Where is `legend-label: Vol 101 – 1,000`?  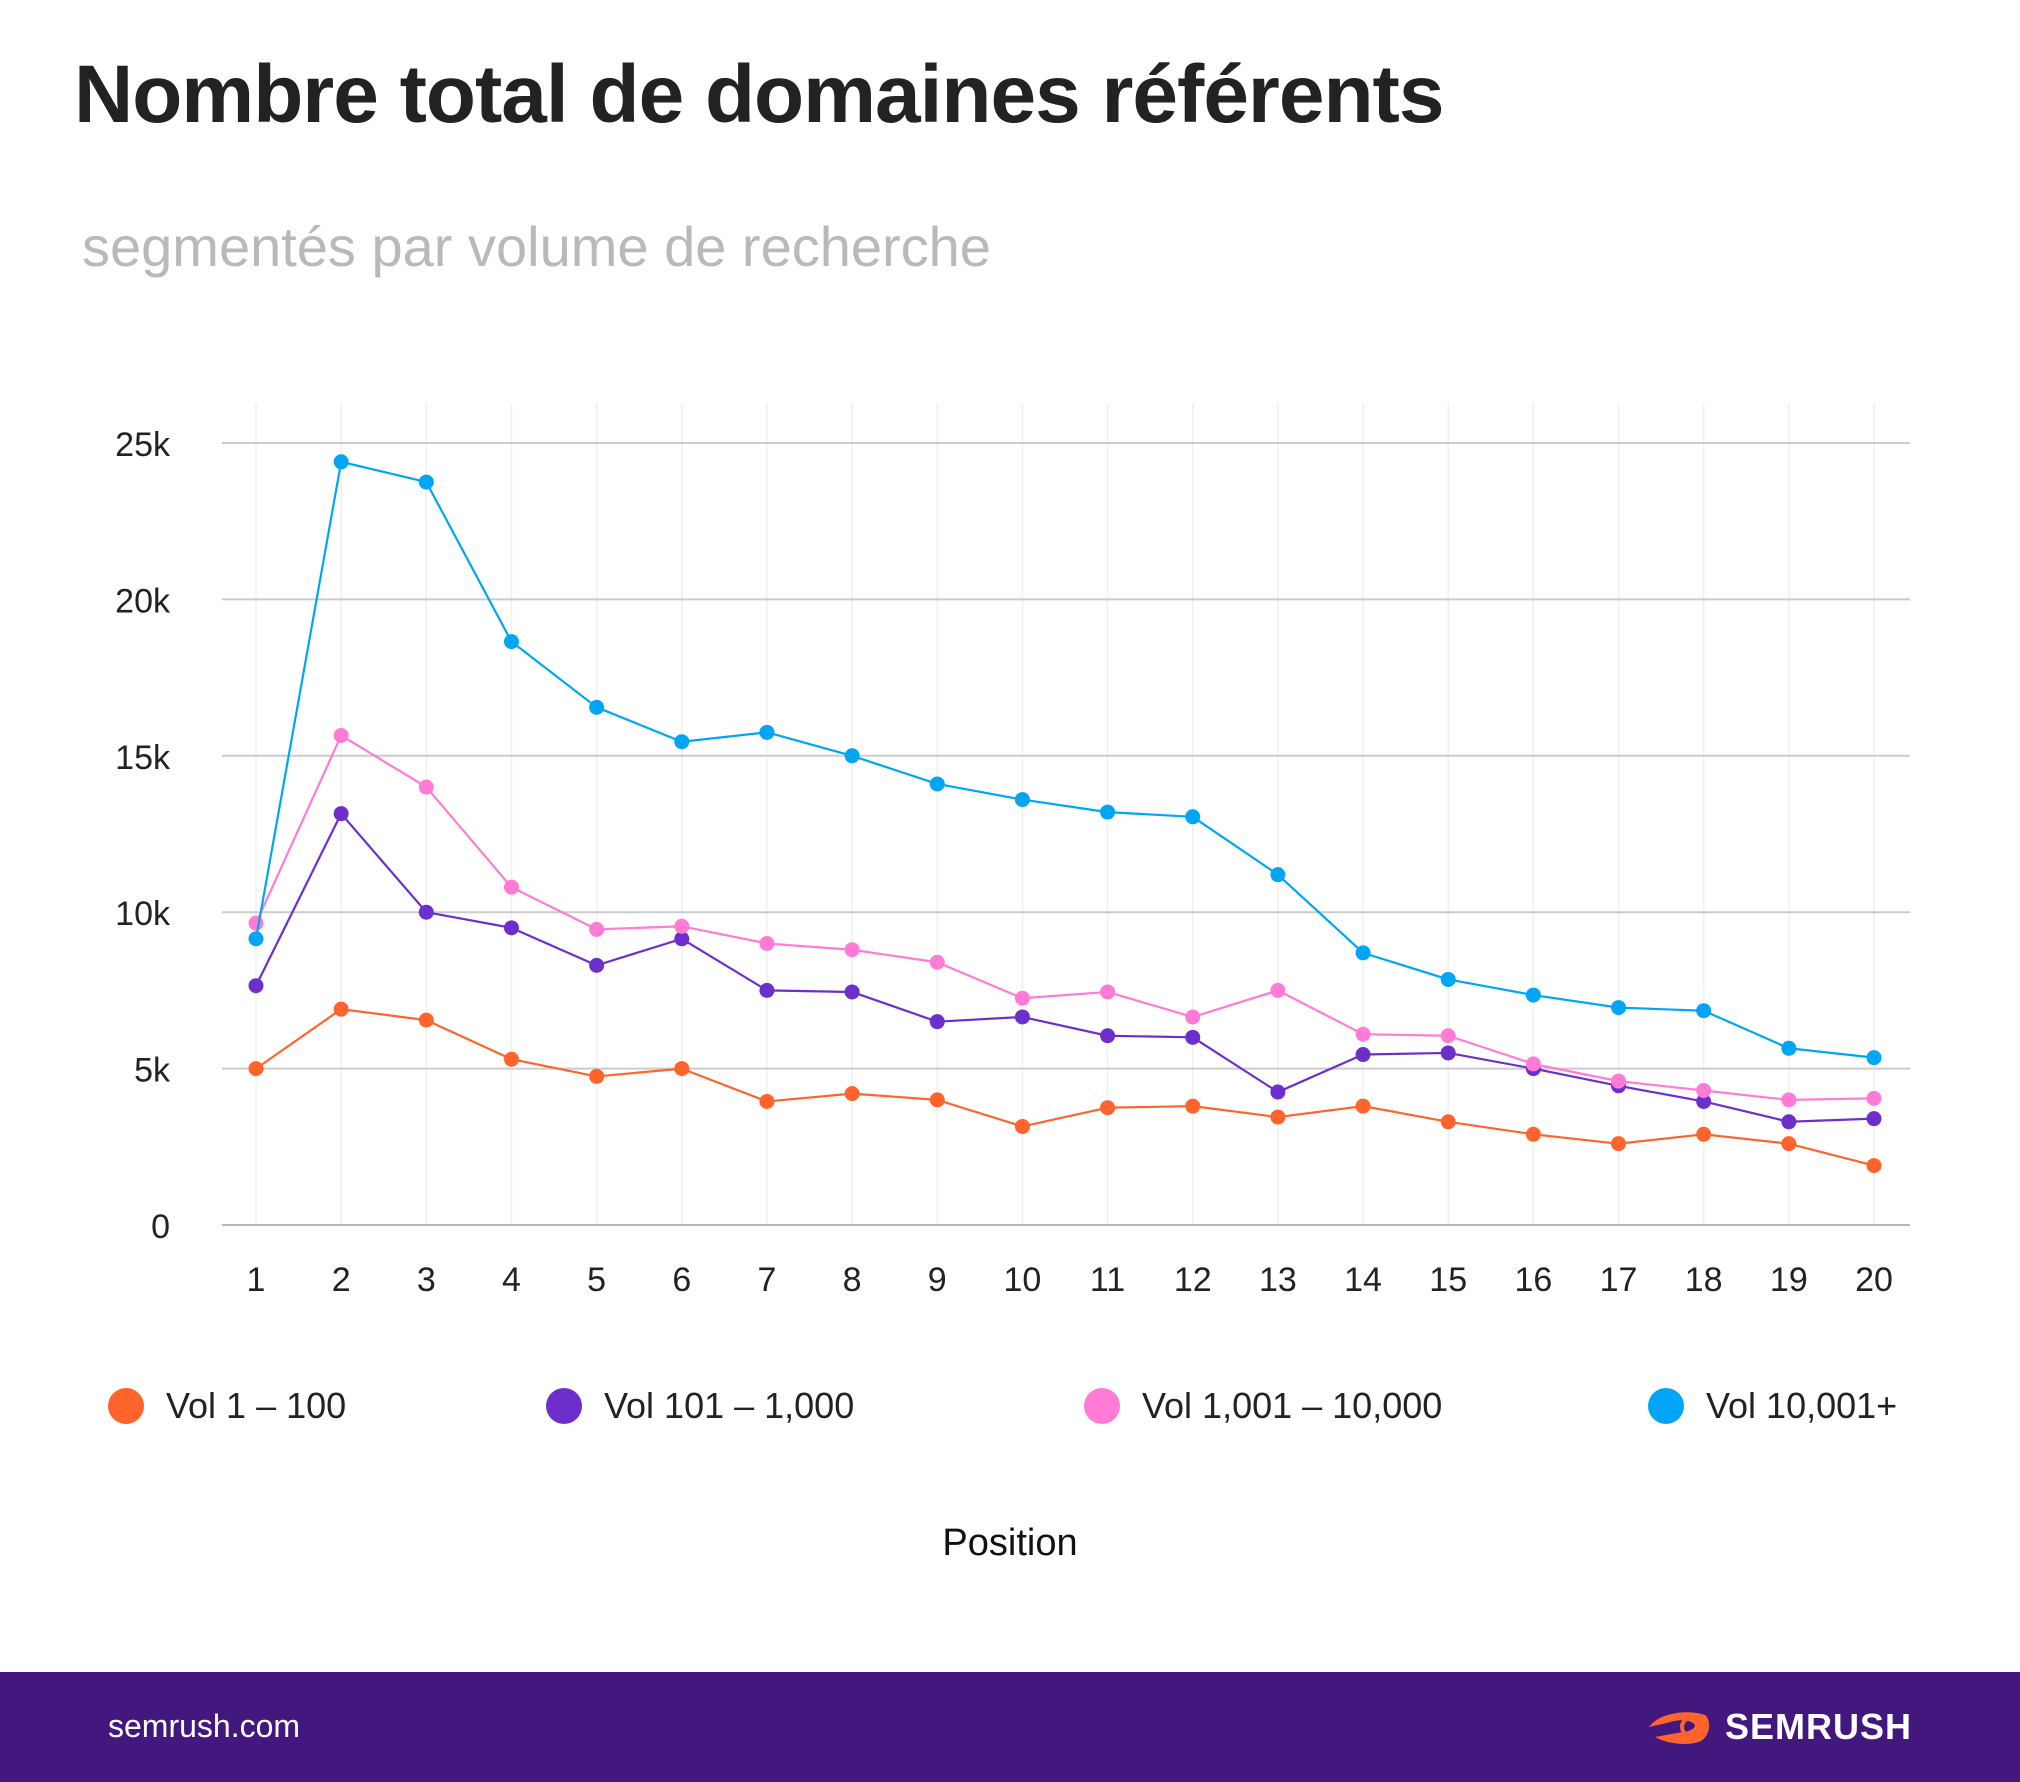 legend-label: Vol 101 – 1,000 is located at coordinates (729, 1405).